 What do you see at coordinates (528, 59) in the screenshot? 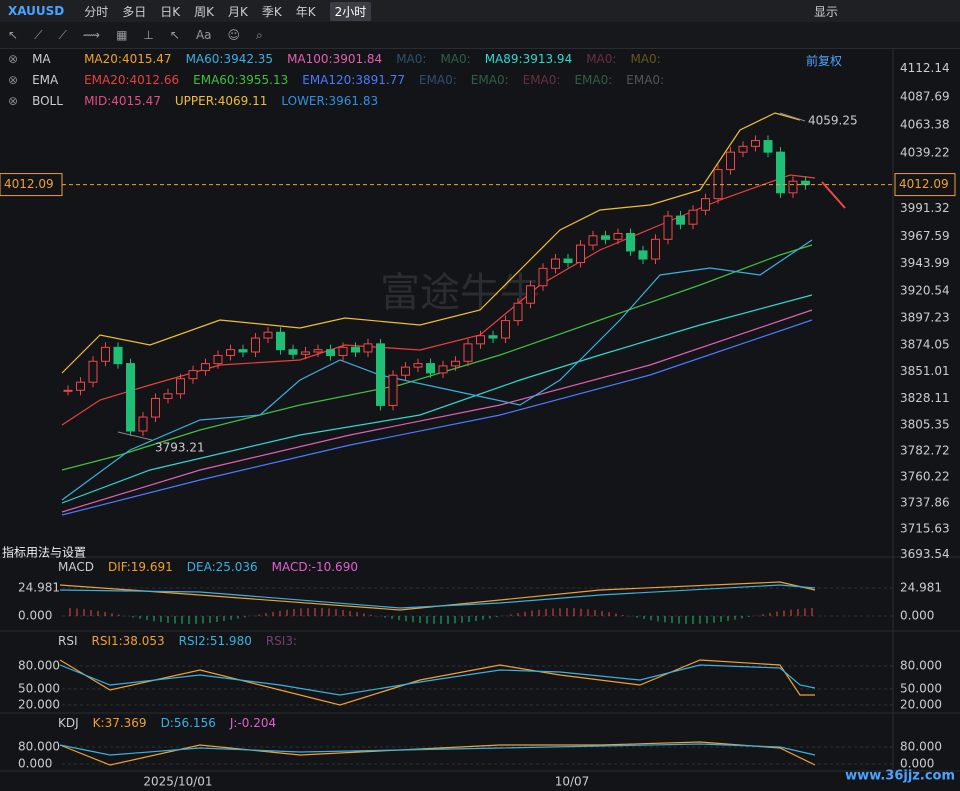
I see `legend-item: MA89:3913.94` at bounding box center [528, 59].